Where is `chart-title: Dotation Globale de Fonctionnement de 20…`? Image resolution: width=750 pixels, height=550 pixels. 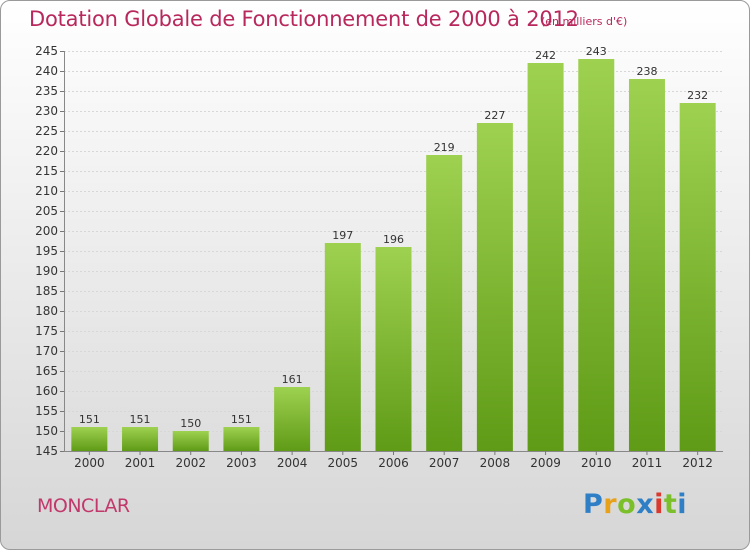 chart-title: Dotation Globale de Fonctionnement de 20… is located at coordinates (304, 19).